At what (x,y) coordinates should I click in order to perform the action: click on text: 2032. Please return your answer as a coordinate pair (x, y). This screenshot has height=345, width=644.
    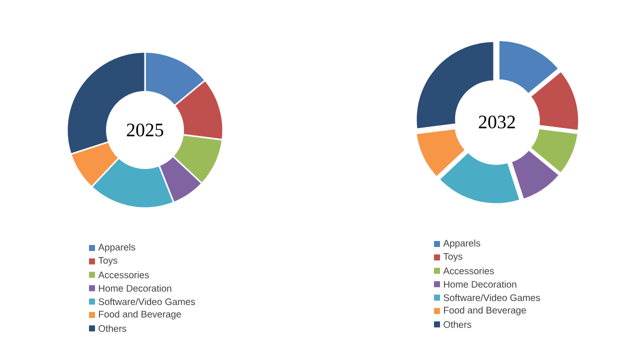
    Looking at the image, I should click on (496, 122).